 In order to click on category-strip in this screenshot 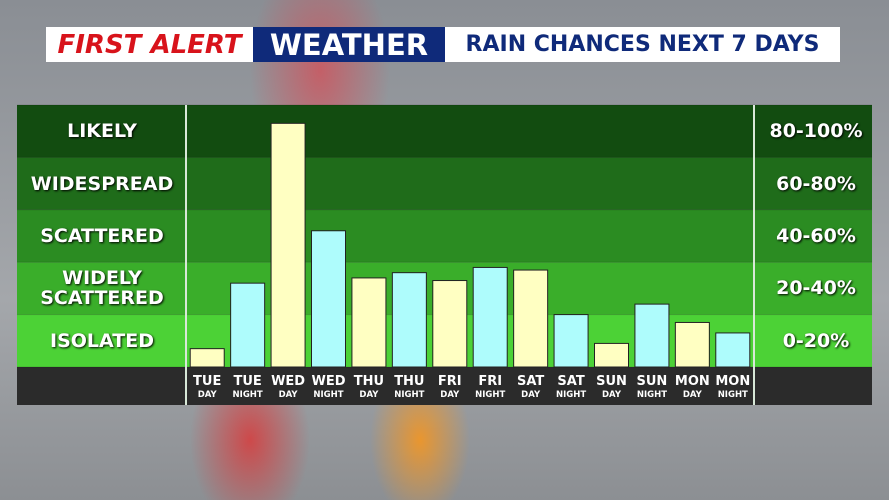, I will do `click(444, 386)`.